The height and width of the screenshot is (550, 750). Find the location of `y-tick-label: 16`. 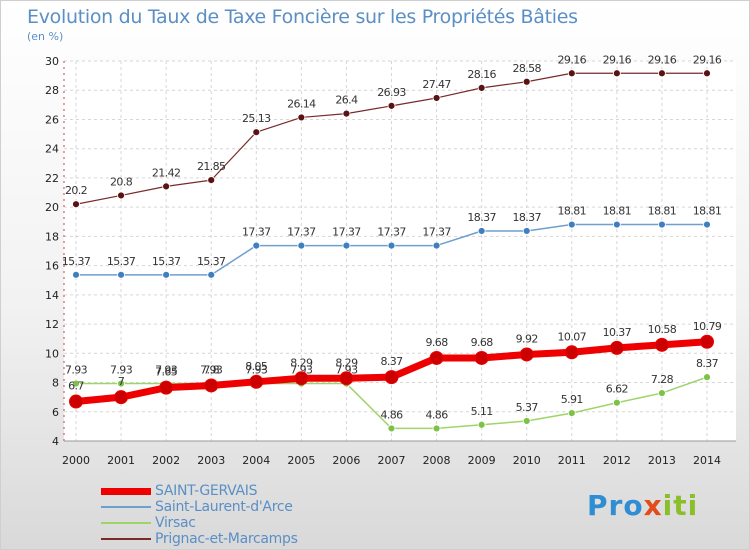

y-tick-label: 16 is located at coordinates (52, 266).